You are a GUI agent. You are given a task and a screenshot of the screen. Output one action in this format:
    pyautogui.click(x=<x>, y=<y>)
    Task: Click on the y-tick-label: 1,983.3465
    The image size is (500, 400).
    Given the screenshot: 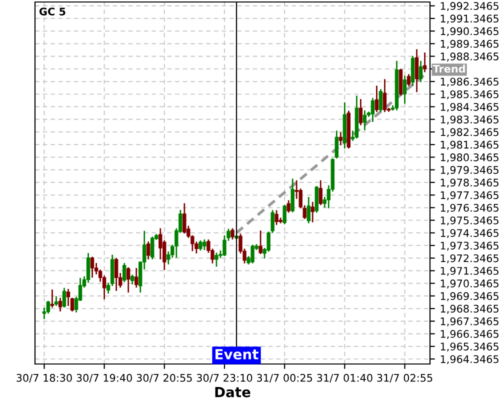 What is the action you would take?
    pyautogui.click(x=469, y=120)
    